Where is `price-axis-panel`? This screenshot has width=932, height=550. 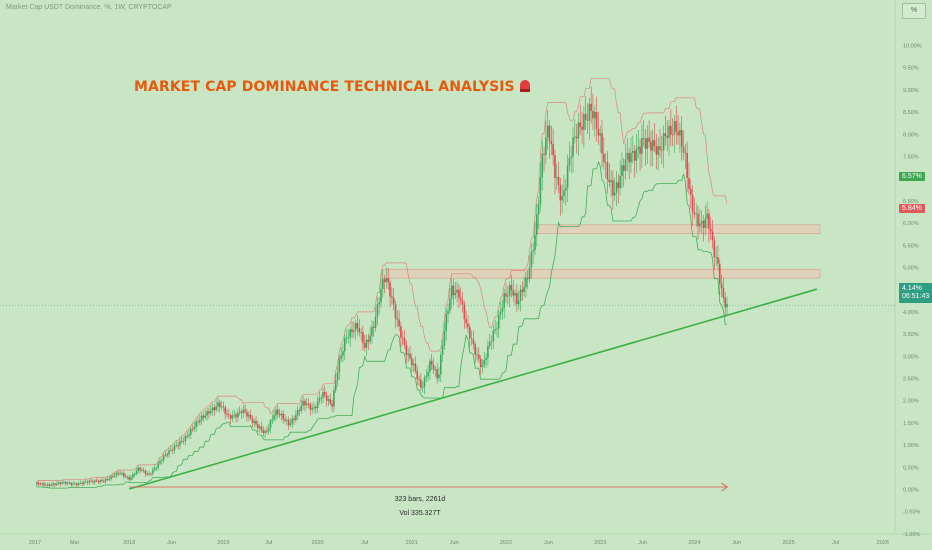 price-axis-panel is located at coordinates (913, 275).